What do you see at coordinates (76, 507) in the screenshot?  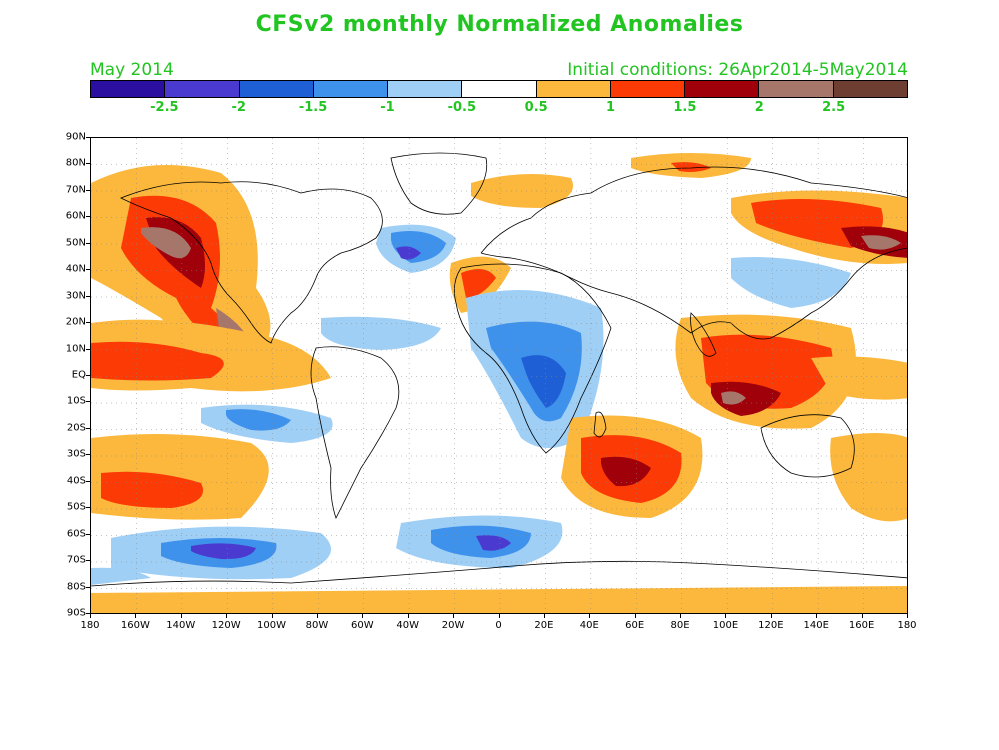 I see `latitude-label: 50S` at bounding box center [76, 507].